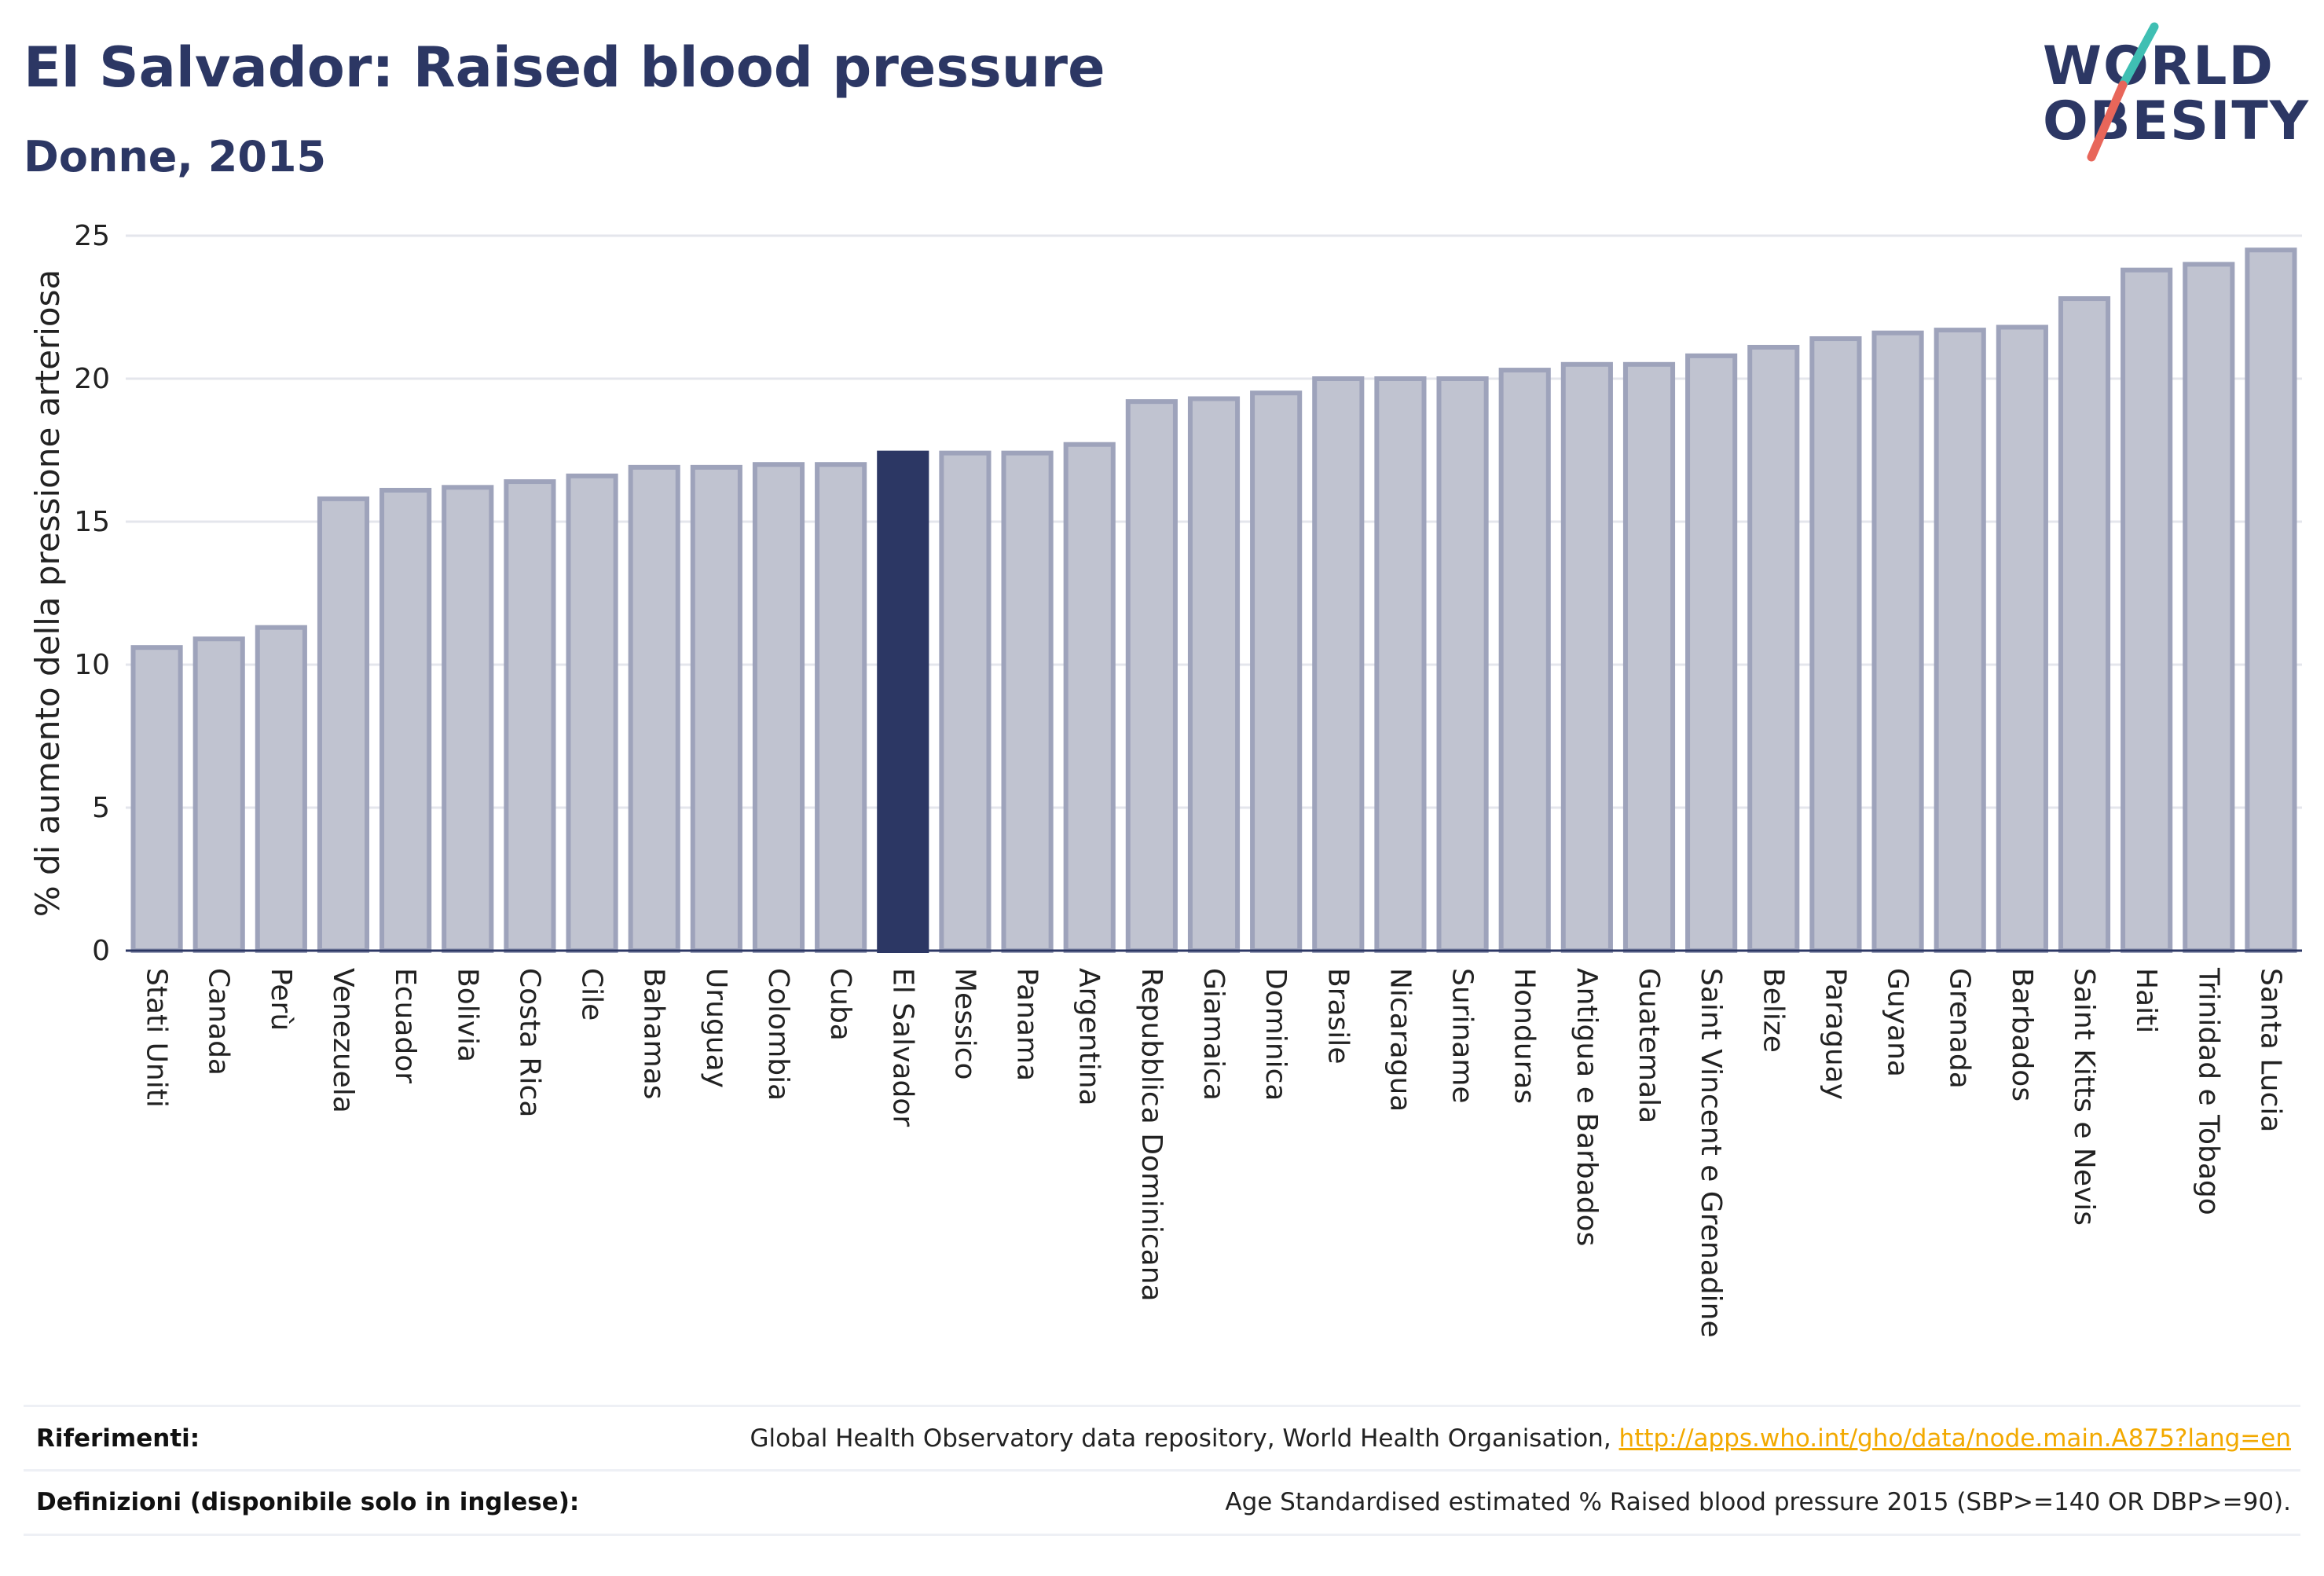 Image resolution: width=2324 pixels, height=1576 pixels. What do you see at coordinates (92, 593) in the screenshot?
I see `y-tick-labels: 0 5 10 15 20 25` at bounding box center [92, 593].